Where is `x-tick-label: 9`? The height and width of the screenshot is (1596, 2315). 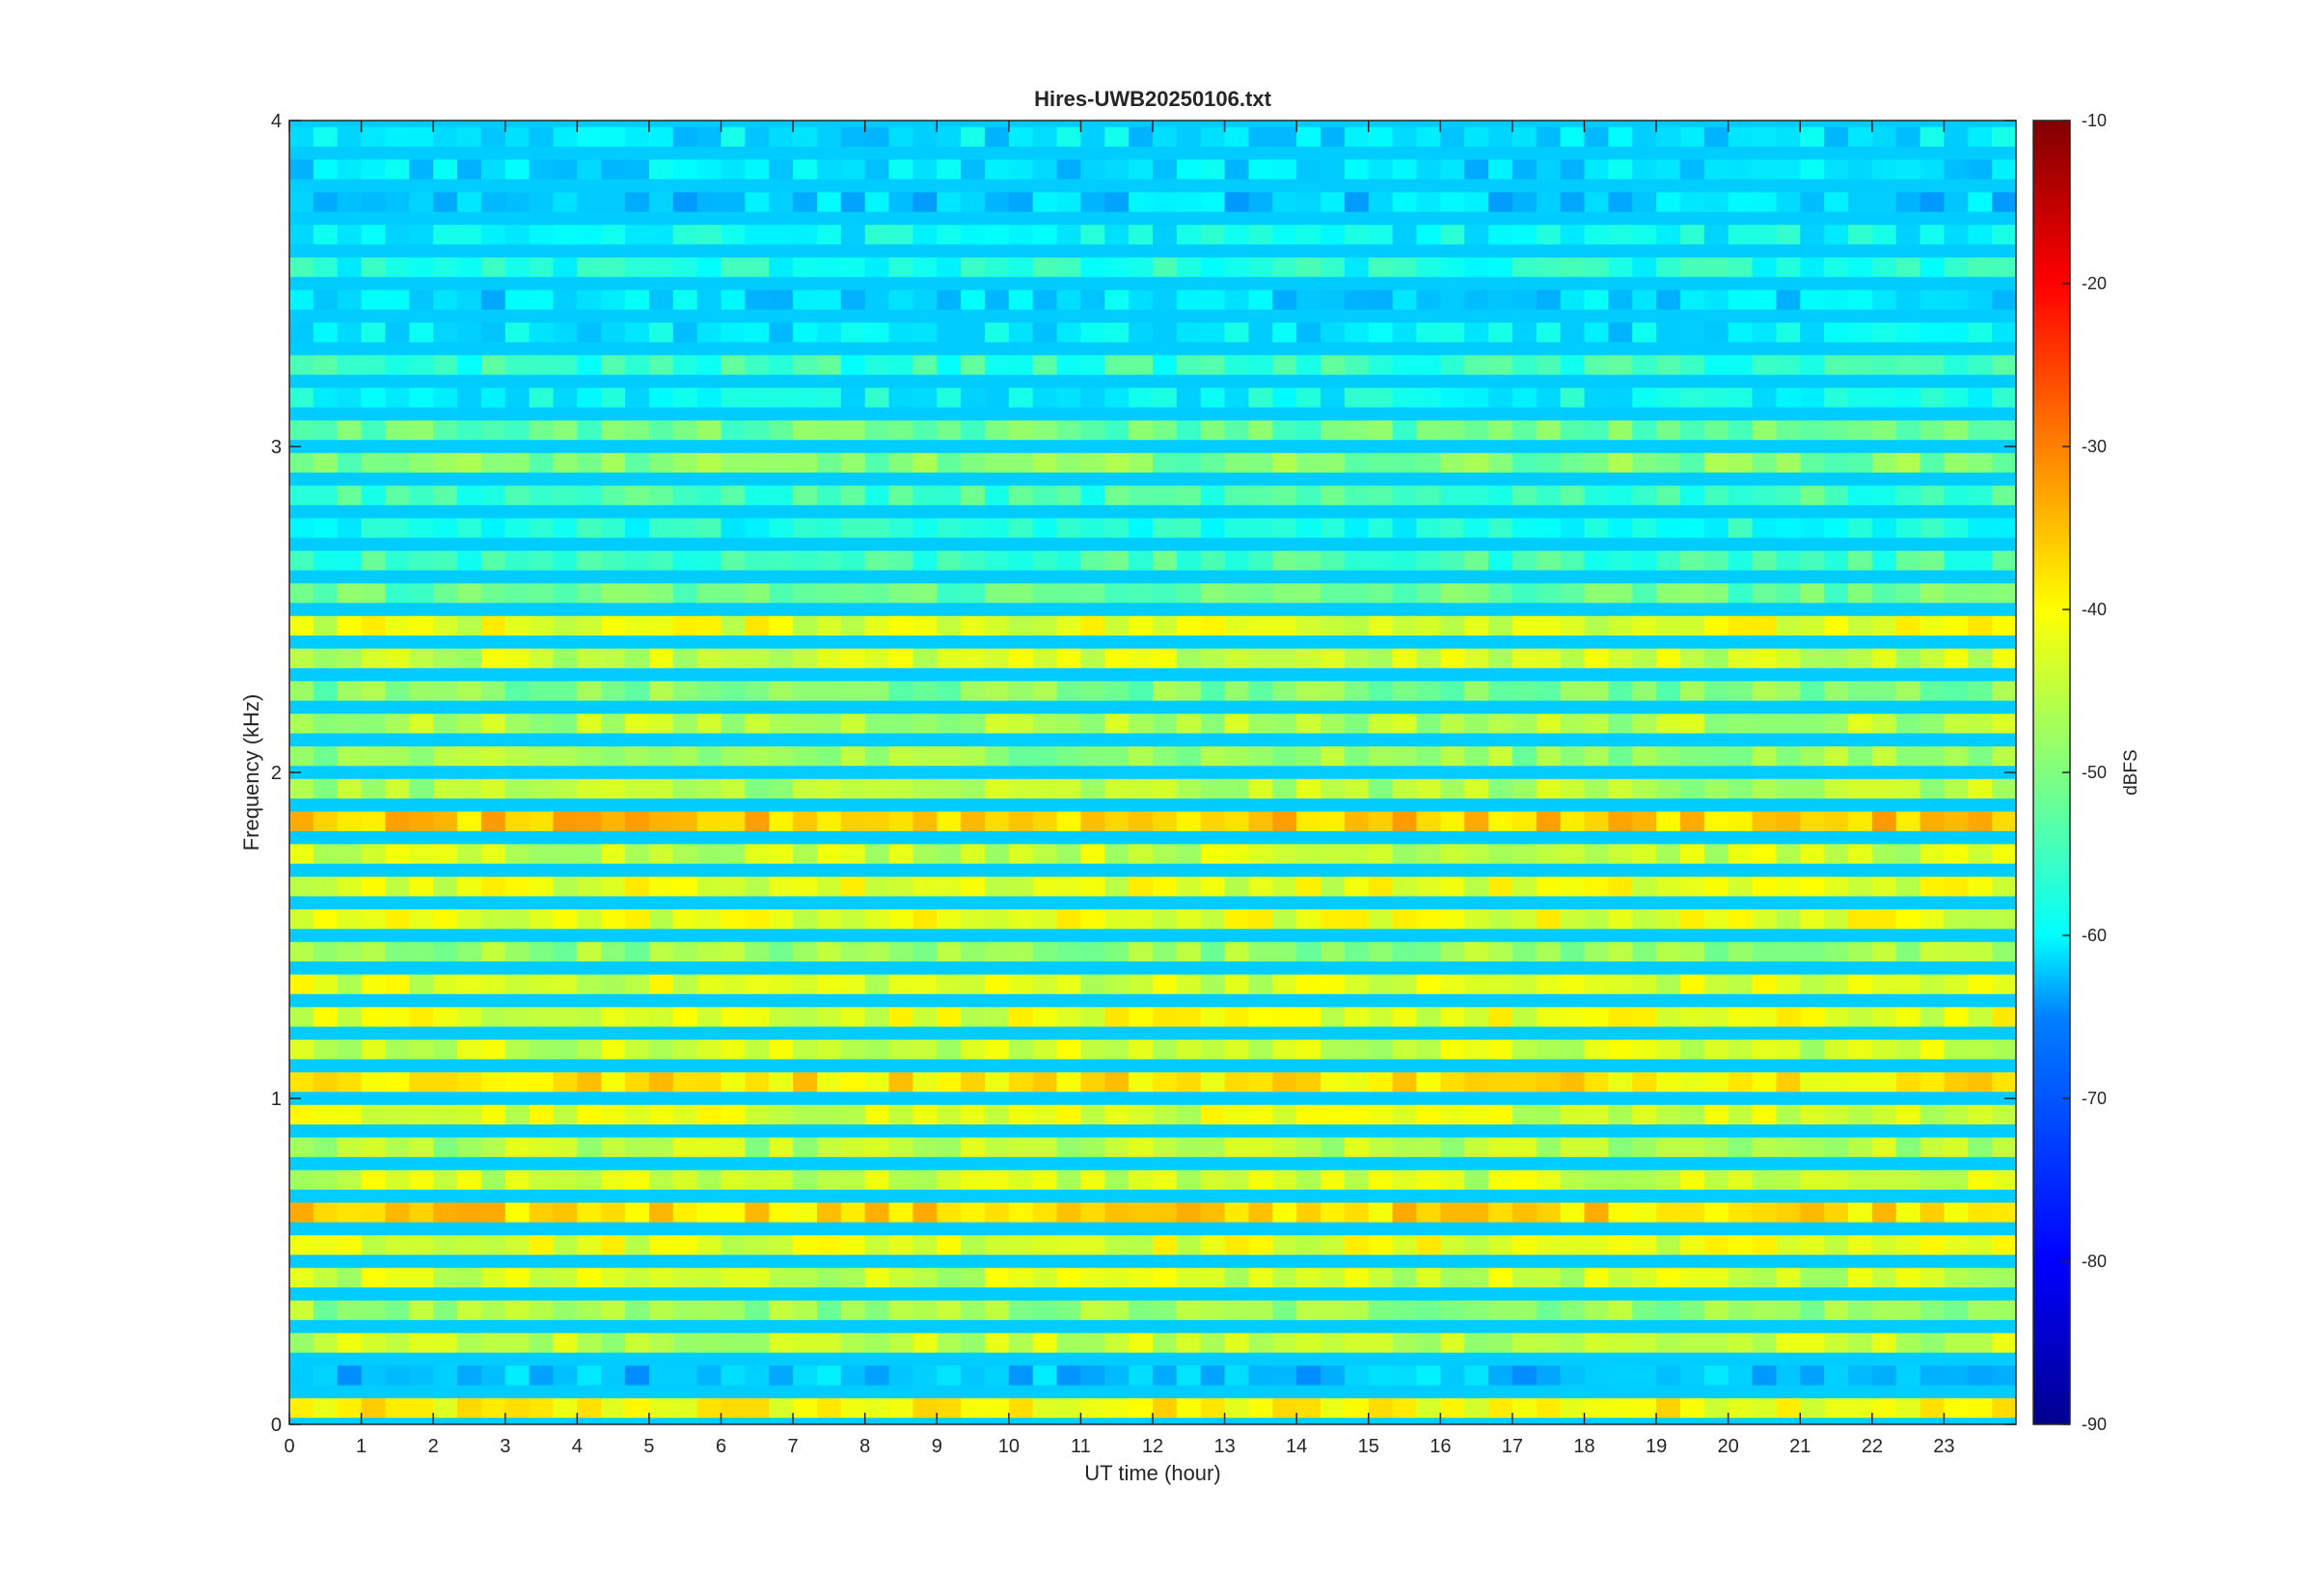
x-tick-label: 9 is located at coordinates (937, 1447).